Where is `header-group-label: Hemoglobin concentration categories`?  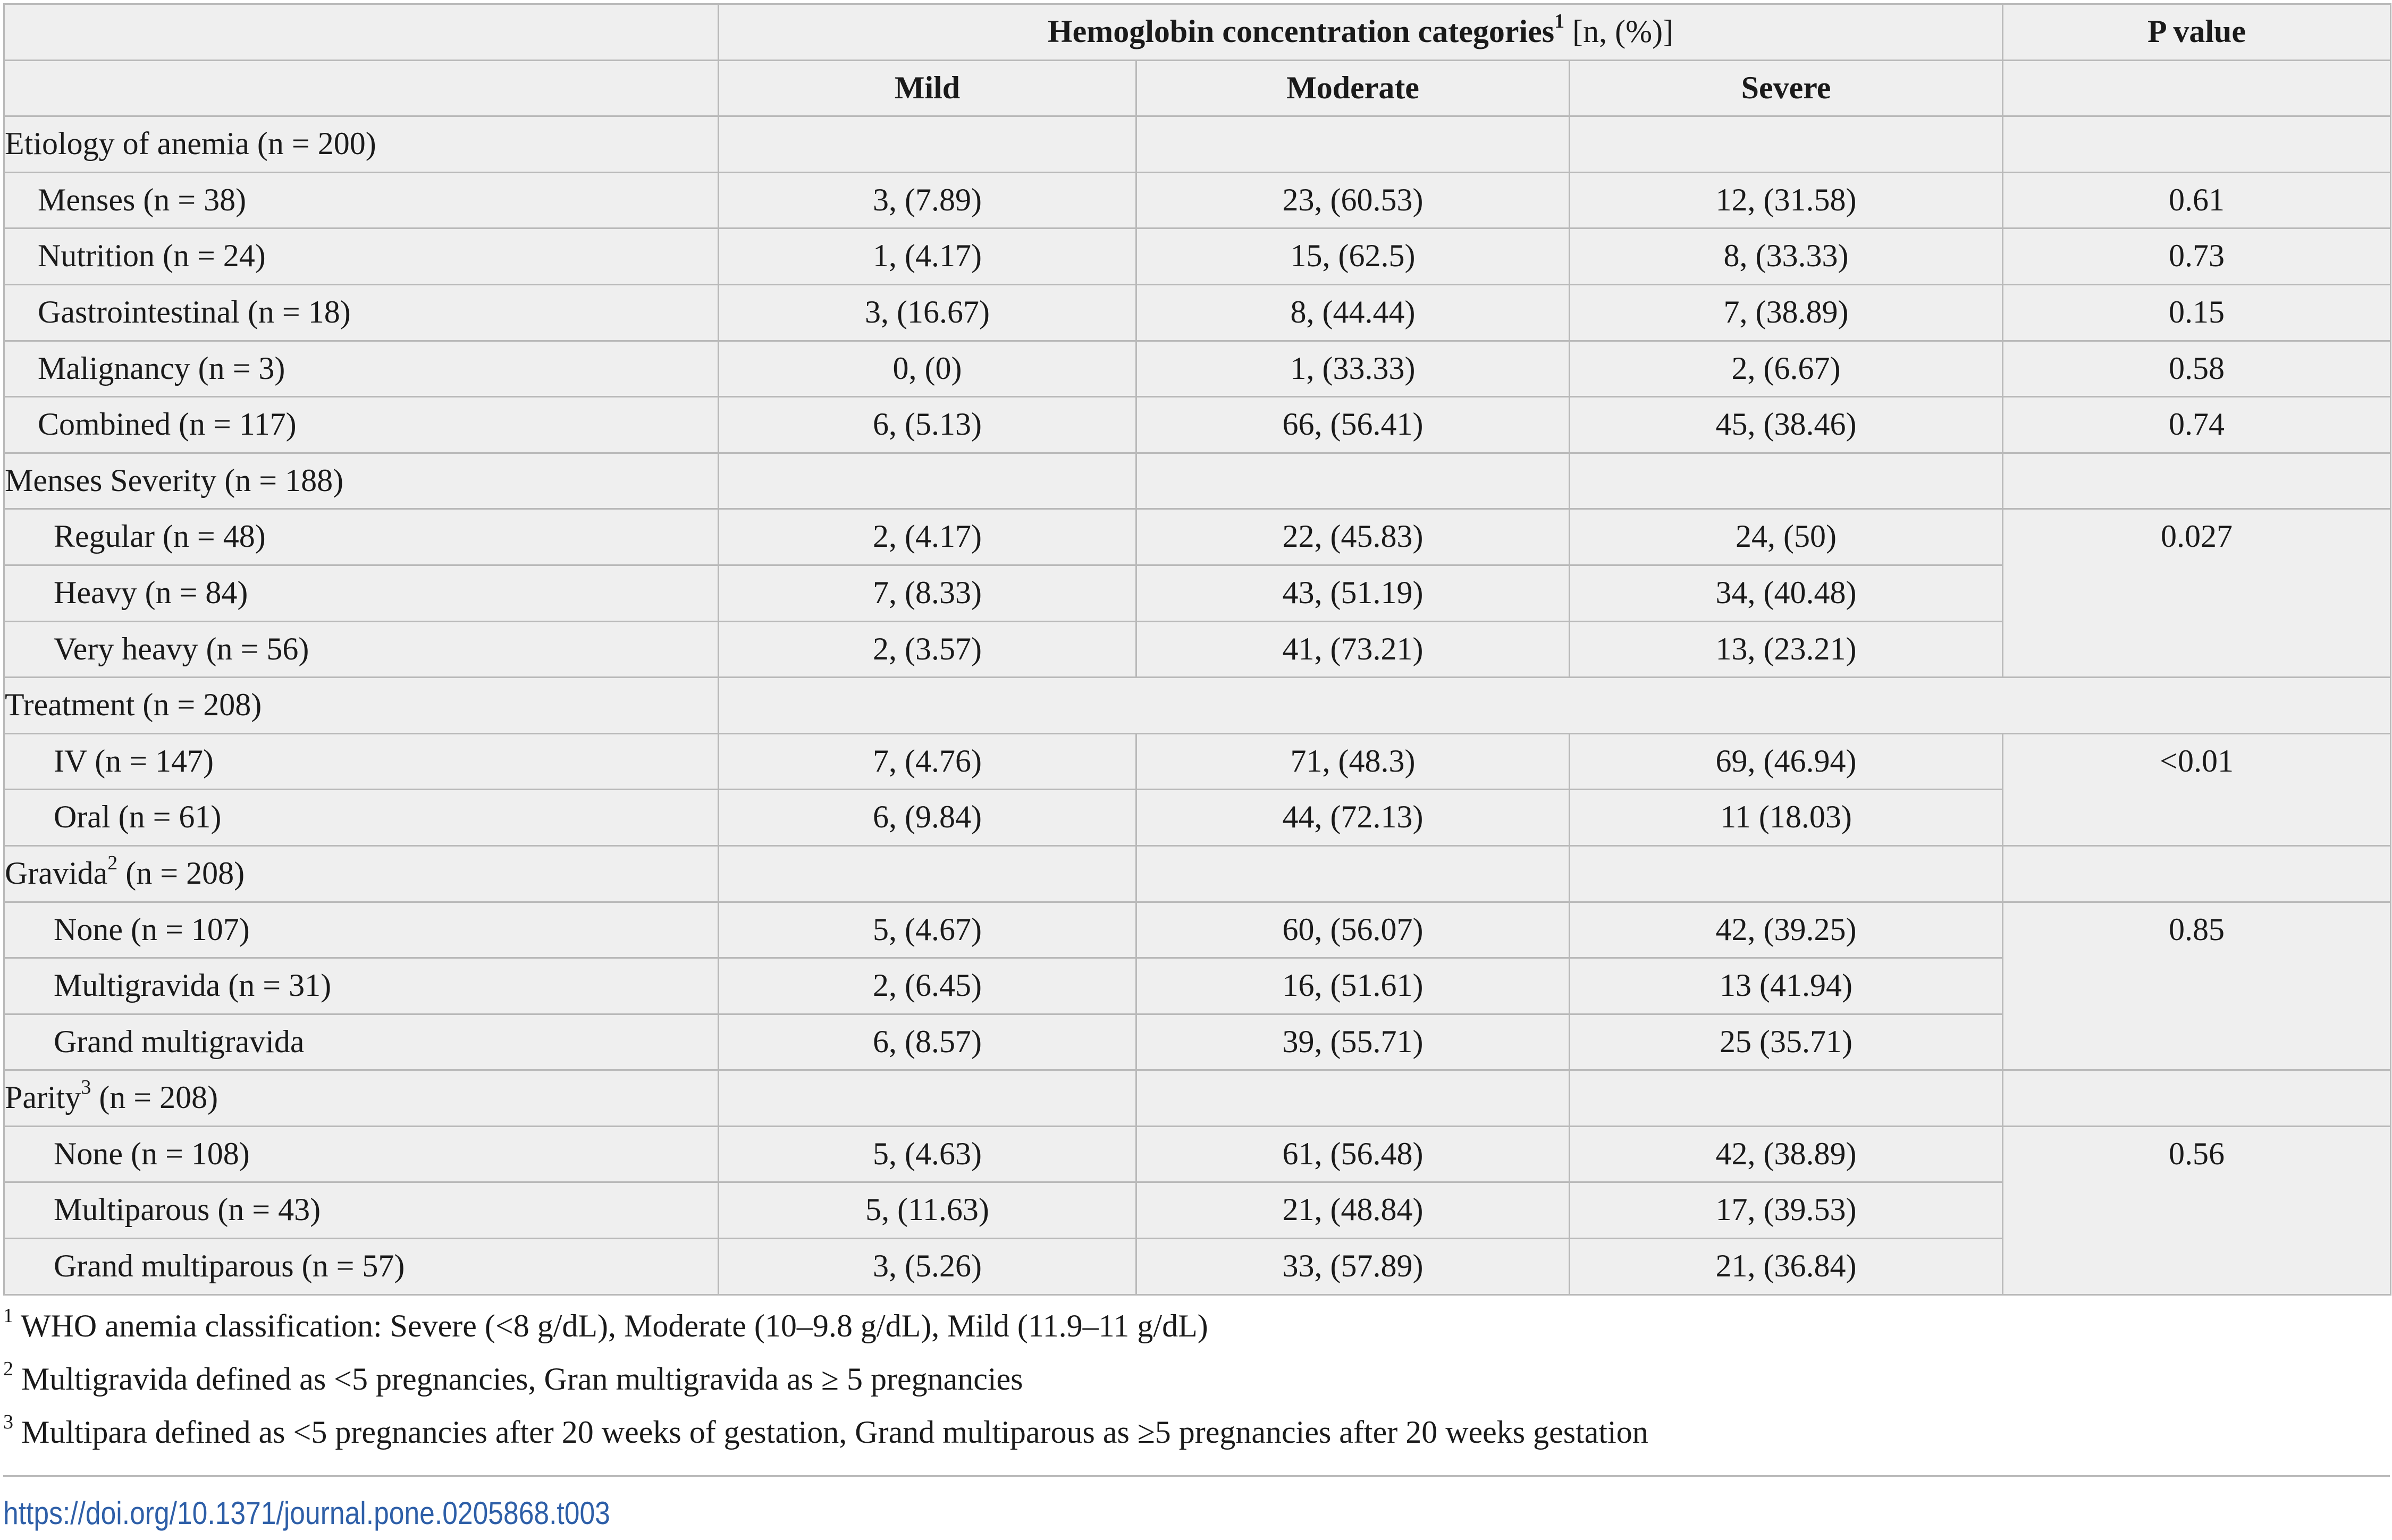 header-group-label: Hemoglobin concentration categories is located at coordinates (1301, 32).